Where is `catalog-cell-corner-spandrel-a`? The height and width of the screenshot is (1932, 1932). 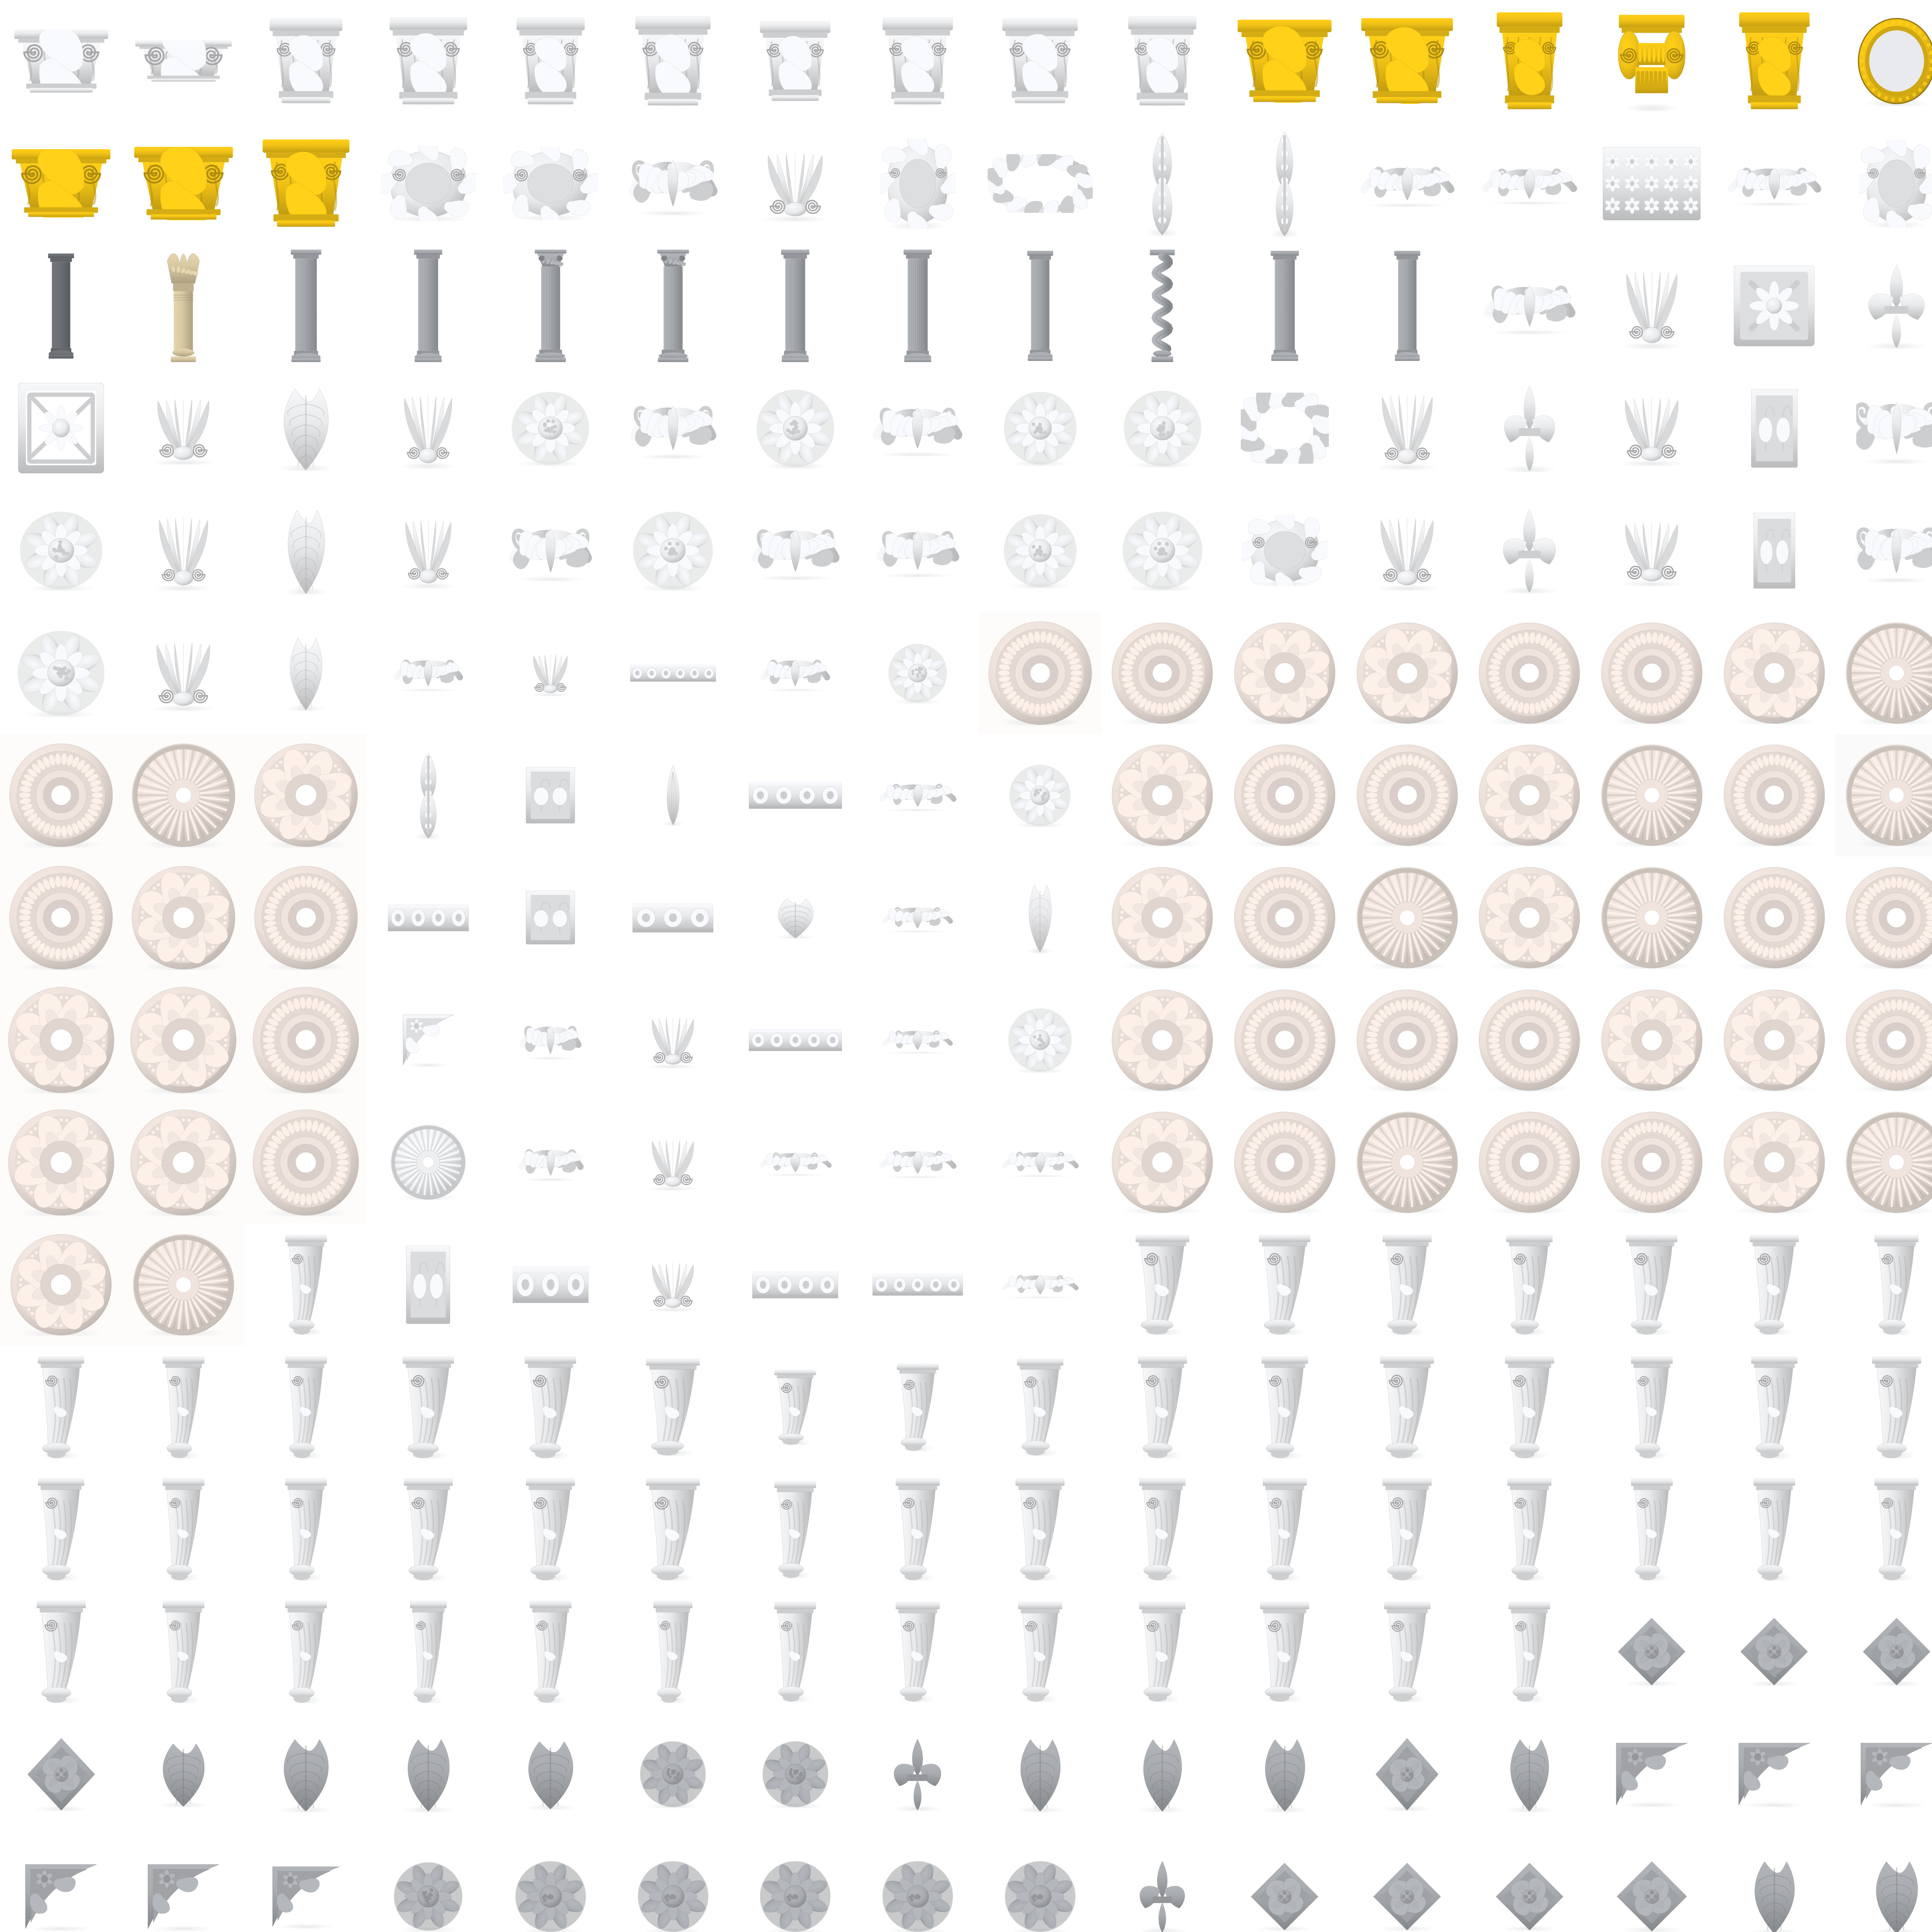 catalog-cell-corner-spandrel-a is located at coordinates (1652, 1774).